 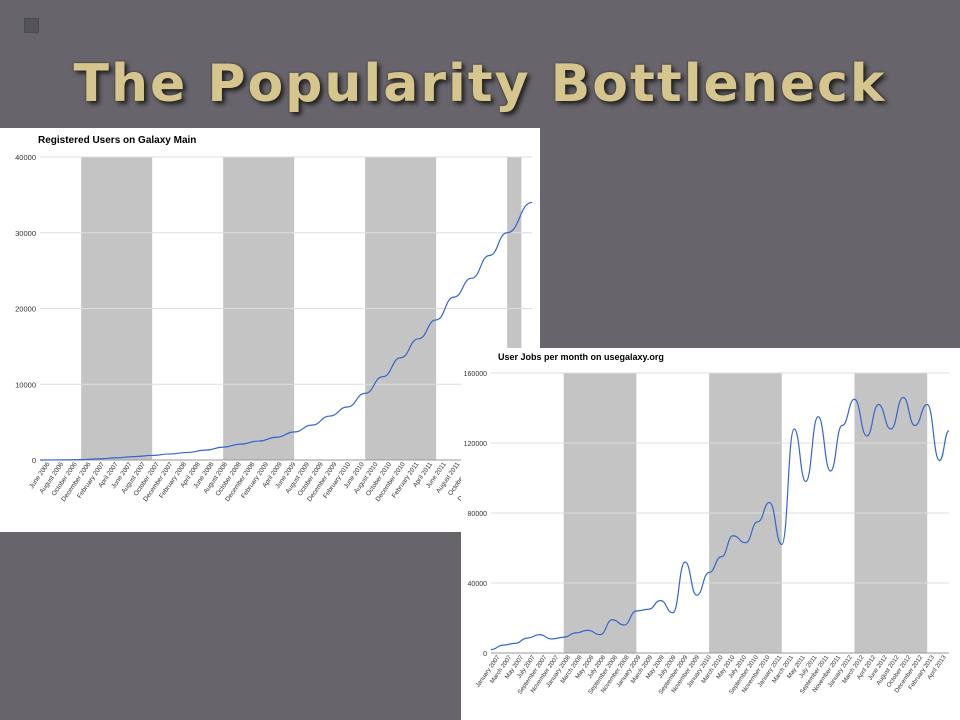 I want to click on y-tick-label: 80000, so click(x=478, y=514).